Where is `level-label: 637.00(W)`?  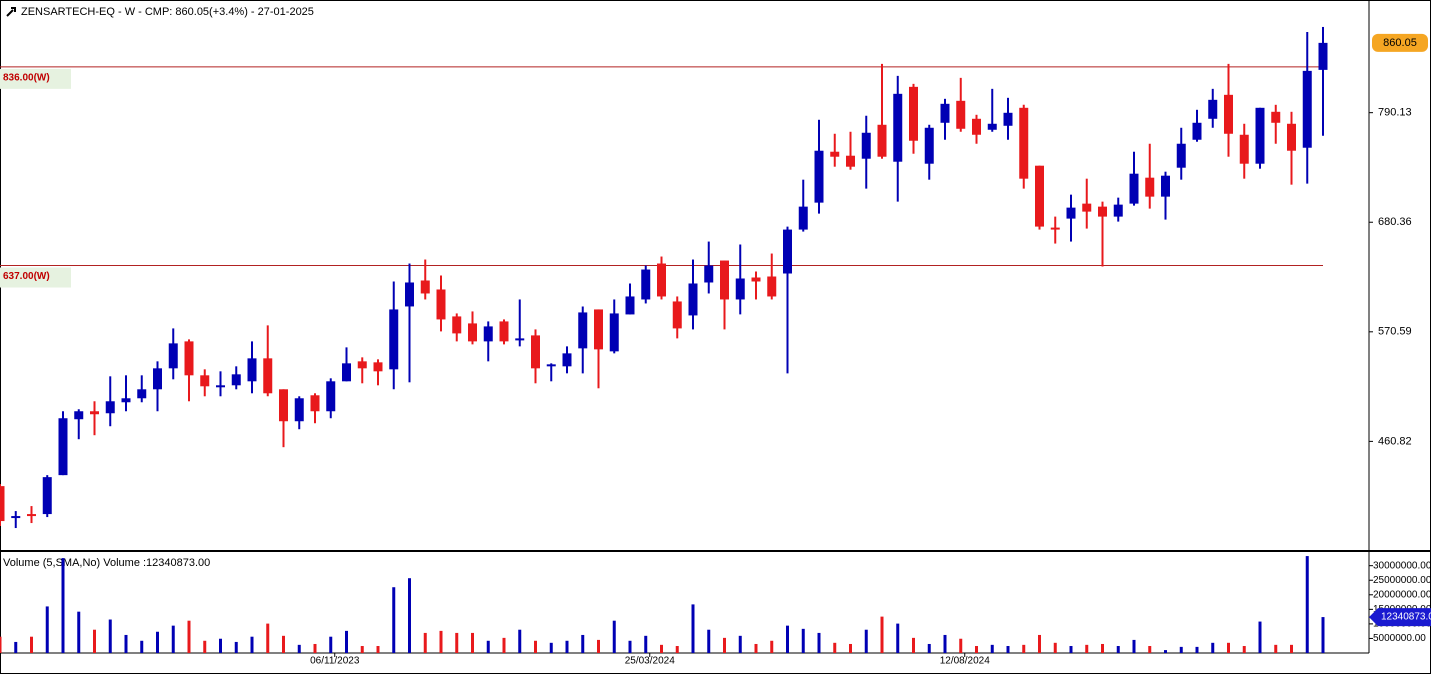 level-label: 637.00(W) is located at coordinates (26, 276).